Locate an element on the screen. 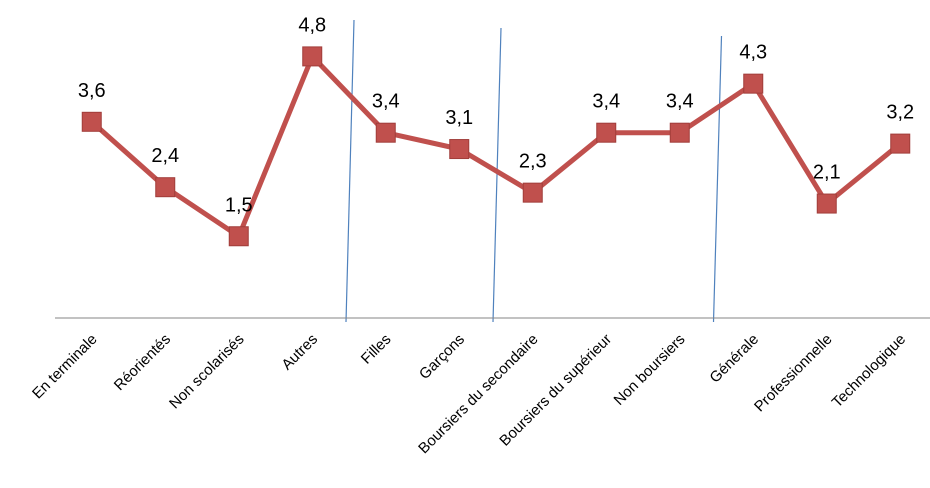 The image size is (930, 488). x-tick-label: Non scolarisés is located at coordinates (207, 372).